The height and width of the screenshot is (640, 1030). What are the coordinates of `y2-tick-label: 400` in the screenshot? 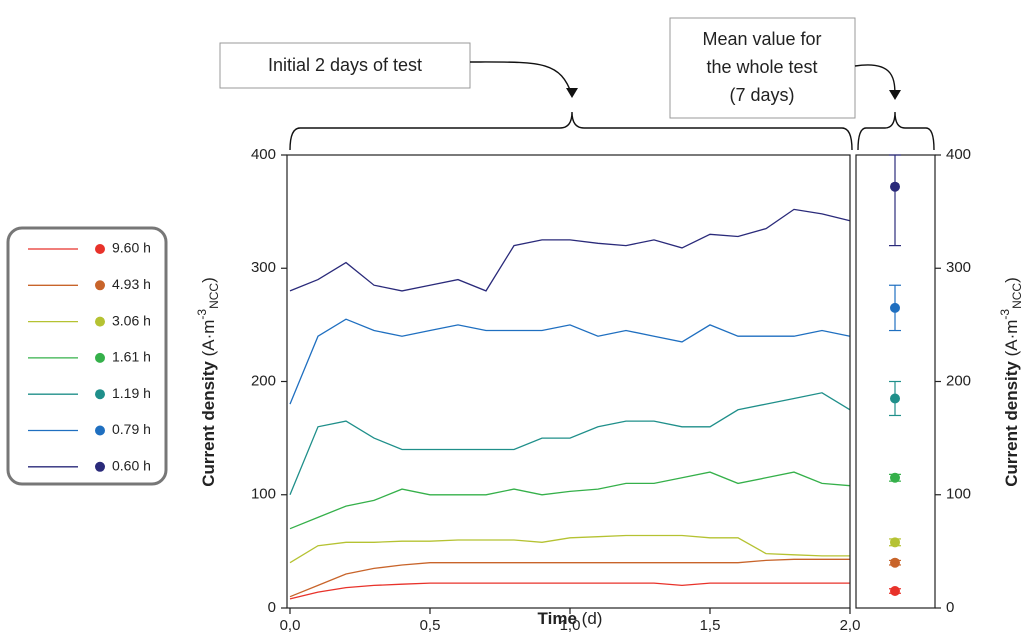 It's located at (958, 154).